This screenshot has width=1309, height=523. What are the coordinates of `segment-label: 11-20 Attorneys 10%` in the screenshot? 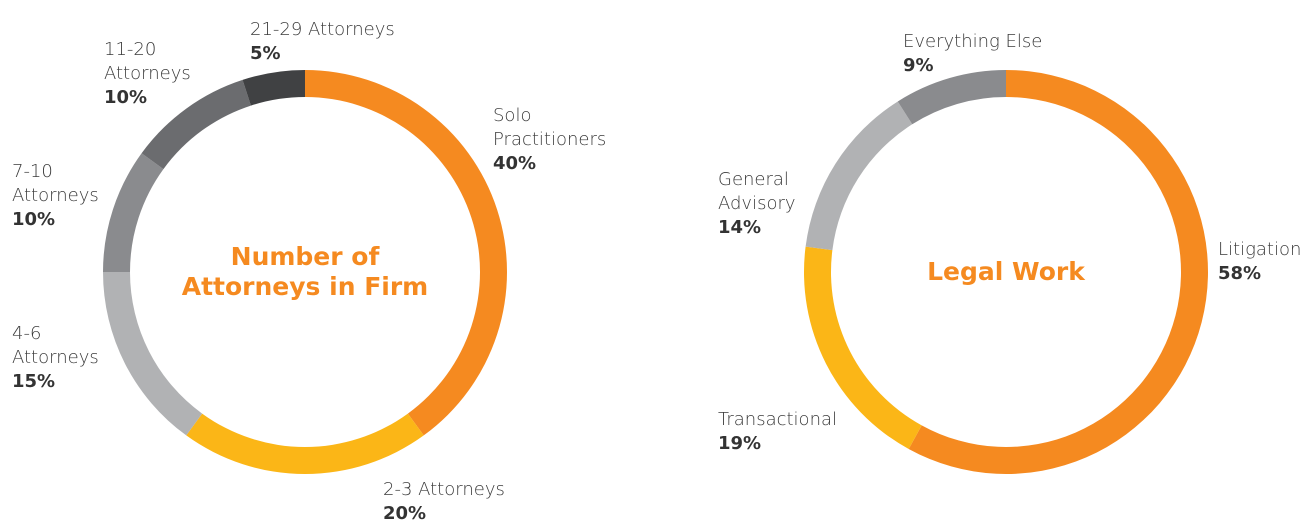 It's located at (154, 74).